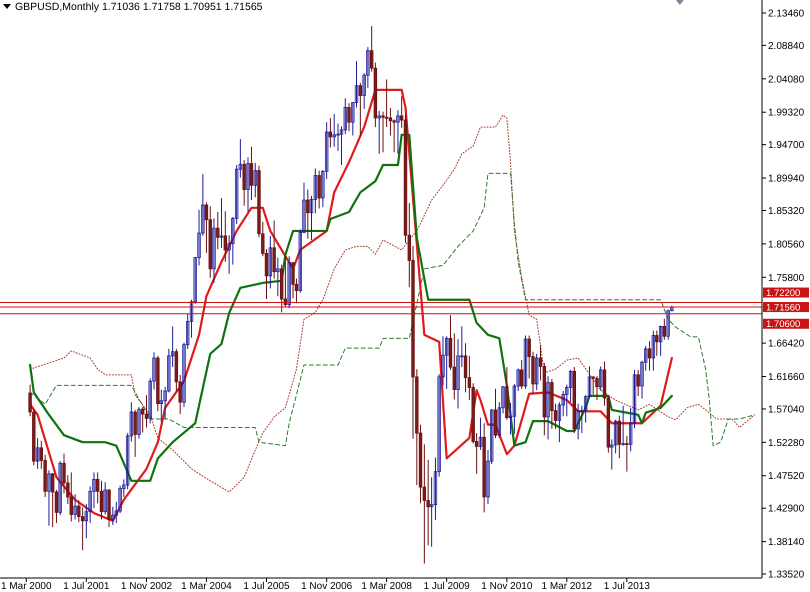 The height and width of the screenshot is (592, 810). What do you see at coordinates (386, 586) in the screenshot?
I see `x-tick-label: 1 Mar 2008` at bounding box center [386, 586].